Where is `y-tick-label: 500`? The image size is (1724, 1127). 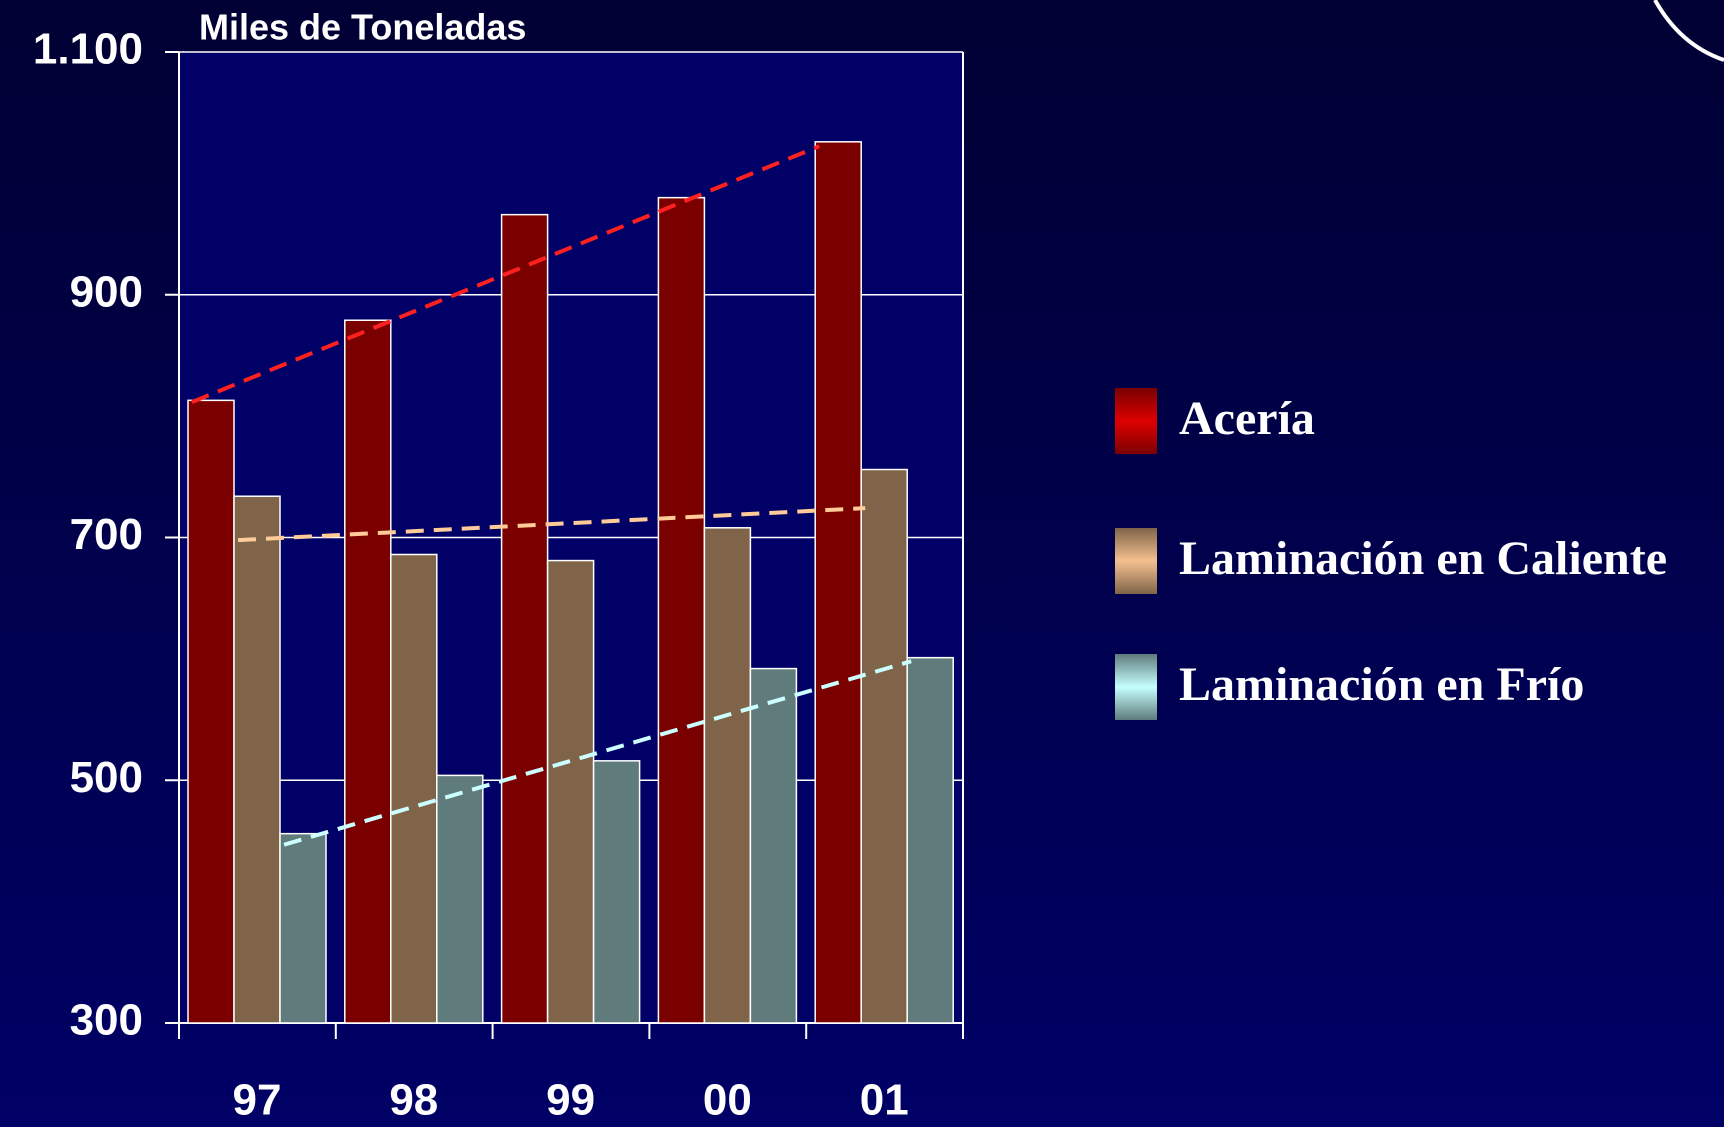
y-tick-label: 500 is located at coordinates (106, 777).